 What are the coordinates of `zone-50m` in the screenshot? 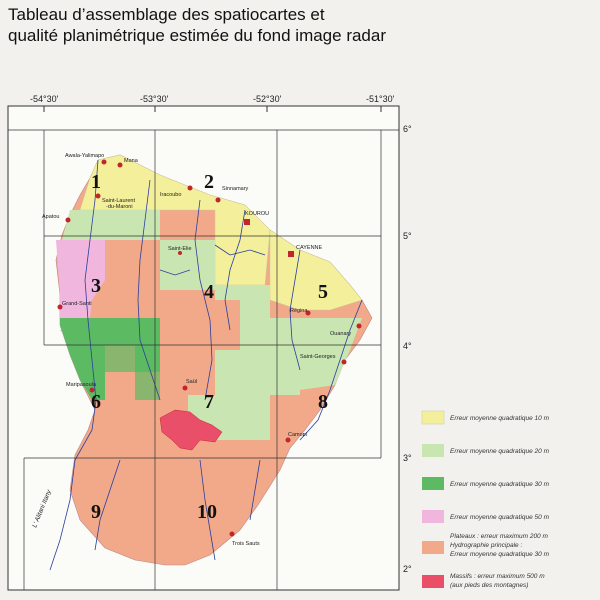 It's located at (80, 279).